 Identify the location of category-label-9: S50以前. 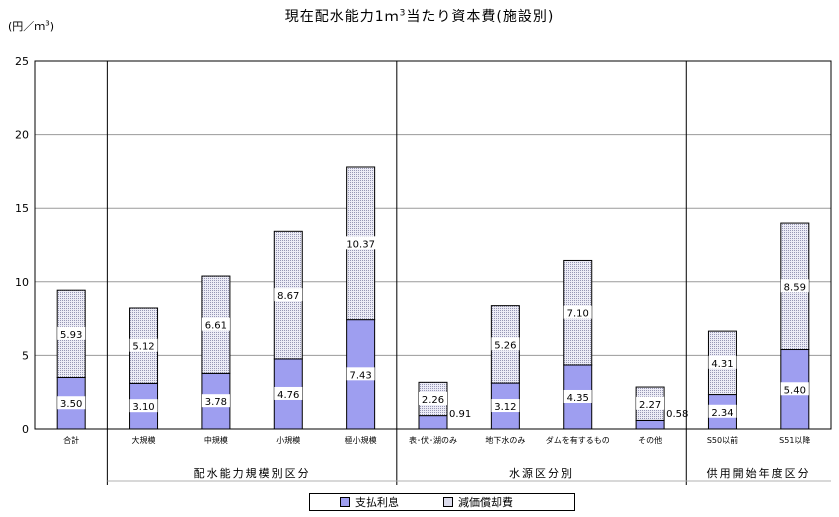
(722, 440).